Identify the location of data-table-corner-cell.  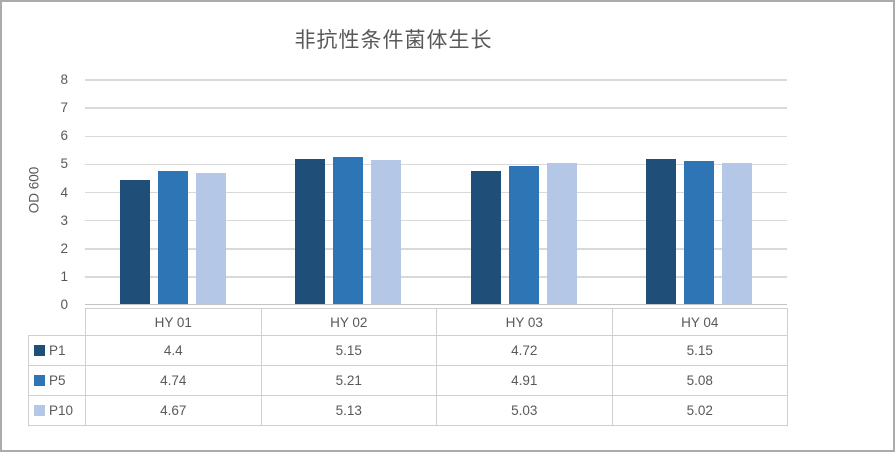
(57, 322).